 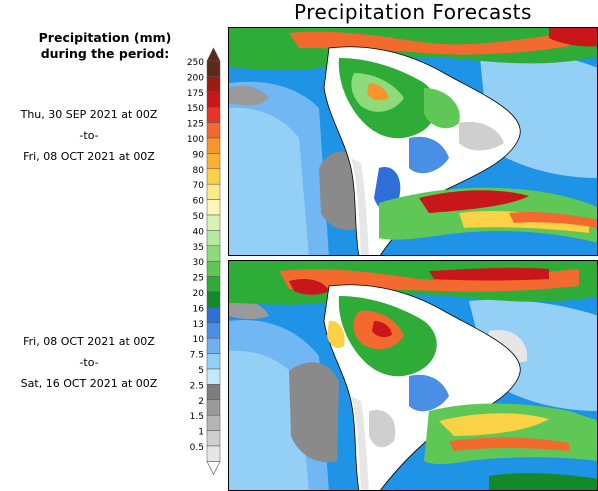 What do you see at coordinates (198, 248) in the screenshot?
I see `colorbar-tick-label: 35` at bounding box center [198, 248].